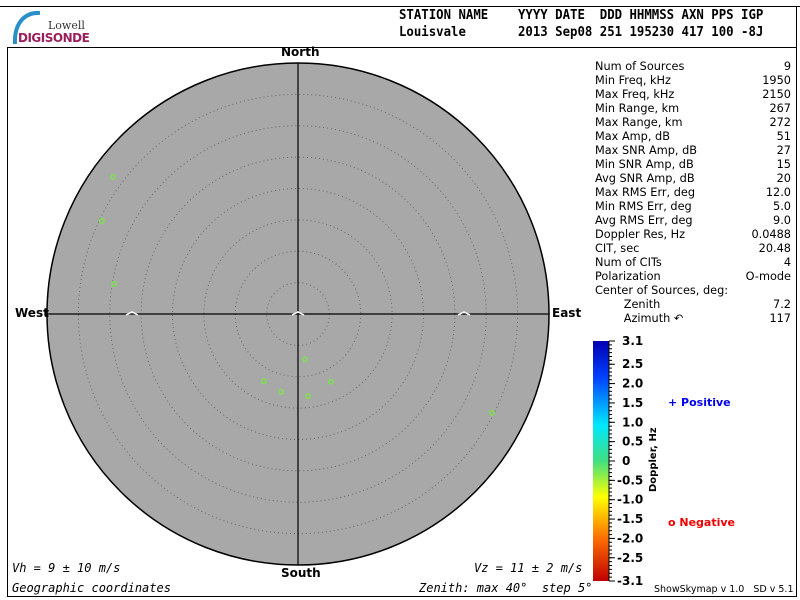  Describe the element at coordinates (653, 459) in the screenshot. I see `colorbar-label: Doppler, Hz` at that location.